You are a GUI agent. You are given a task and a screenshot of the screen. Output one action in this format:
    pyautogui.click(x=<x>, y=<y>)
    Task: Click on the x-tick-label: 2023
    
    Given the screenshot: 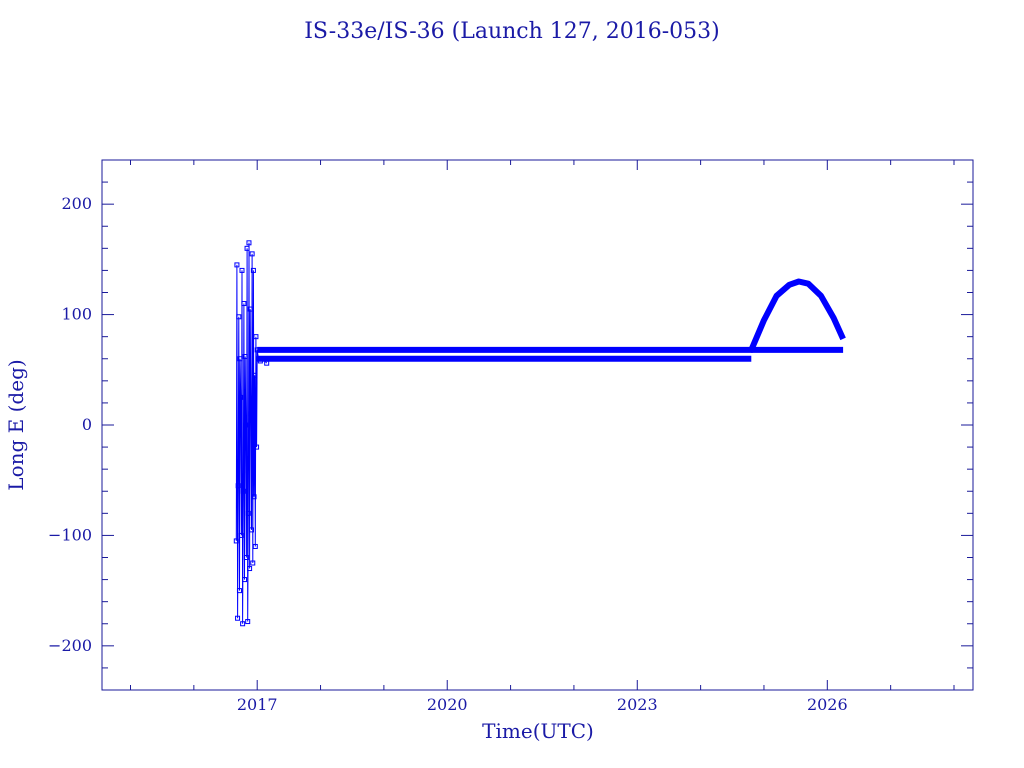 What is the action you would take?
    pyautogui.click(x=637, y=704)
    